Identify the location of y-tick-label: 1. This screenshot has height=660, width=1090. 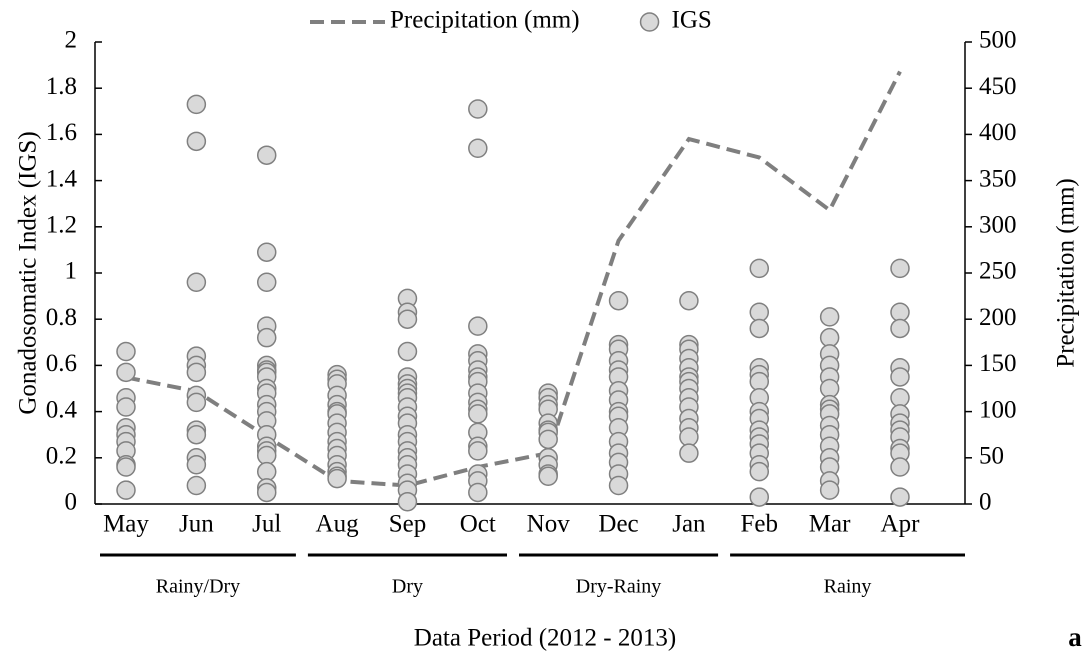
(71, 271).